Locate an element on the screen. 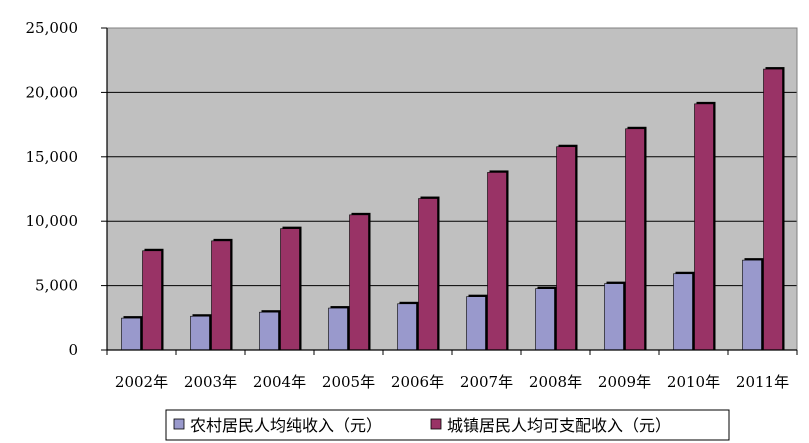 The width and height of the screenshot is (809, 443). y-tick-label: 15,000 is located at coordinates (52, 157).